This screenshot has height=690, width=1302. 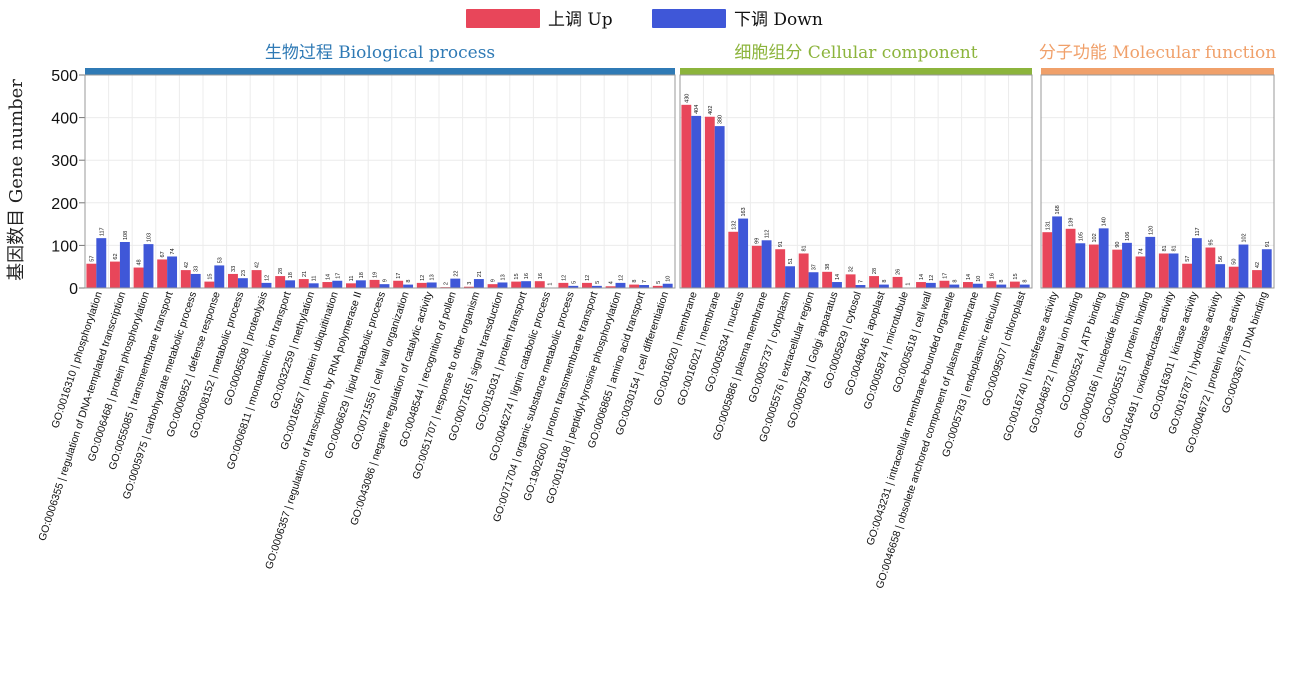 I want to click on data-label-up: 132, so click(x=734, y=225).